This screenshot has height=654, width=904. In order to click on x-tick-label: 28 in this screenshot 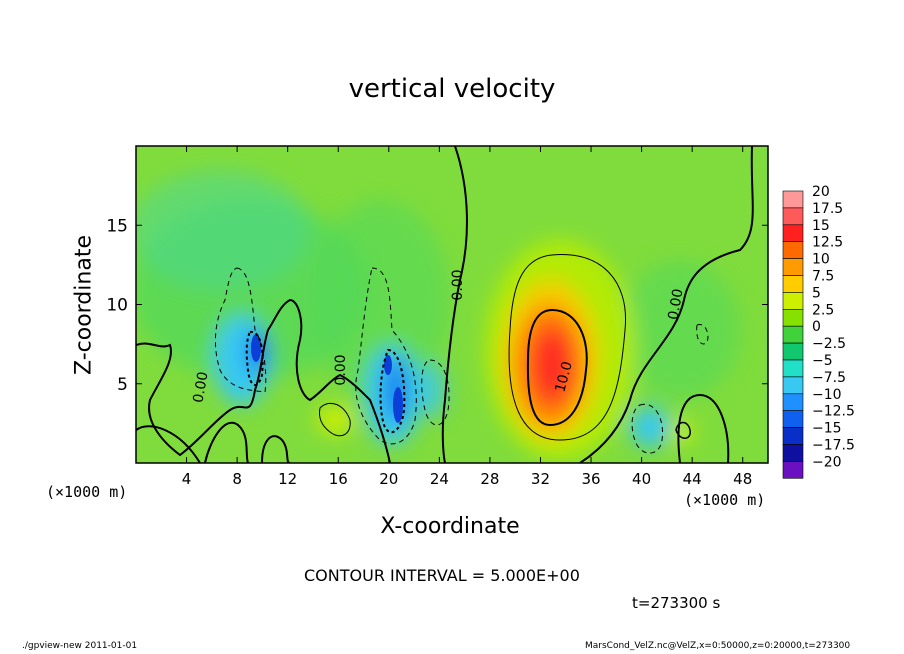, I will do `click(489, 479)`.